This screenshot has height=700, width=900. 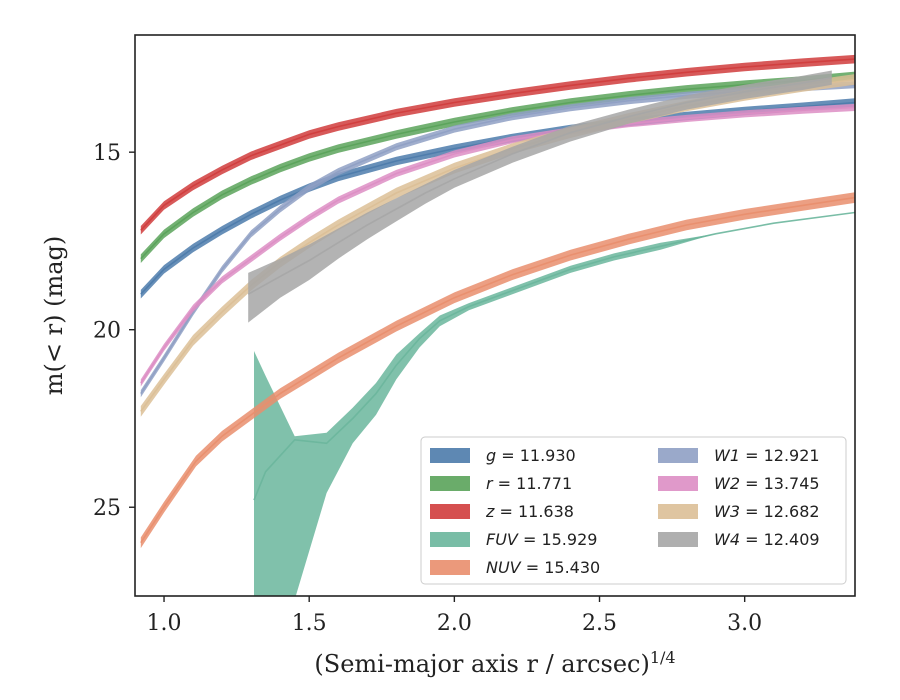 I want to click on legend-label: W1 = 12.921, so click(x=767, y=455).